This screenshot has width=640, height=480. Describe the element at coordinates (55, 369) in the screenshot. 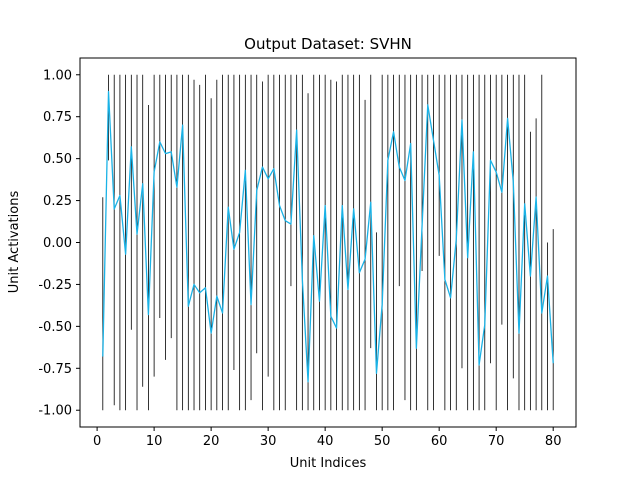

I see `y-tick-label: -0.75` at that location.